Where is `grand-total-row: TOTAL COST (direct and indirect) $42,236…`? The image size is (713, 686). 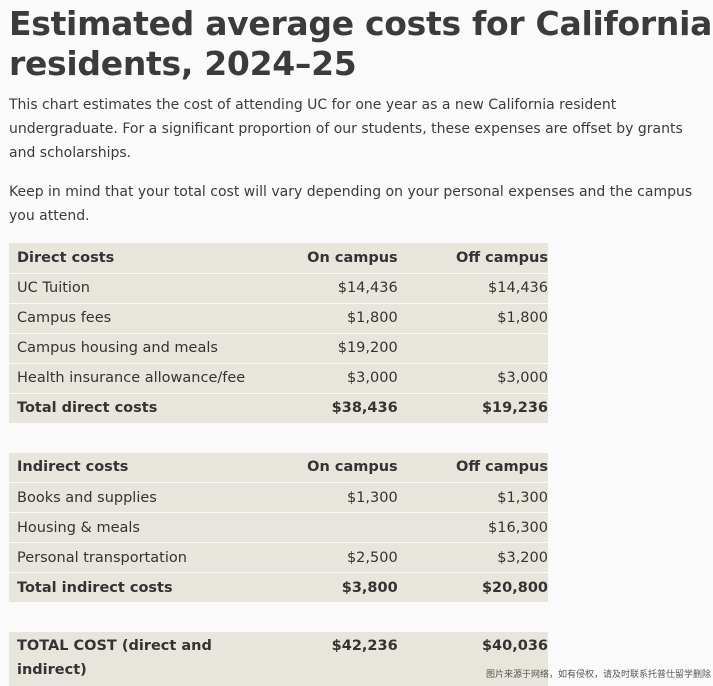 grand-total-row: TOTAL COST (direct and indirect) $42,236… is located at coordinates (278, 659).